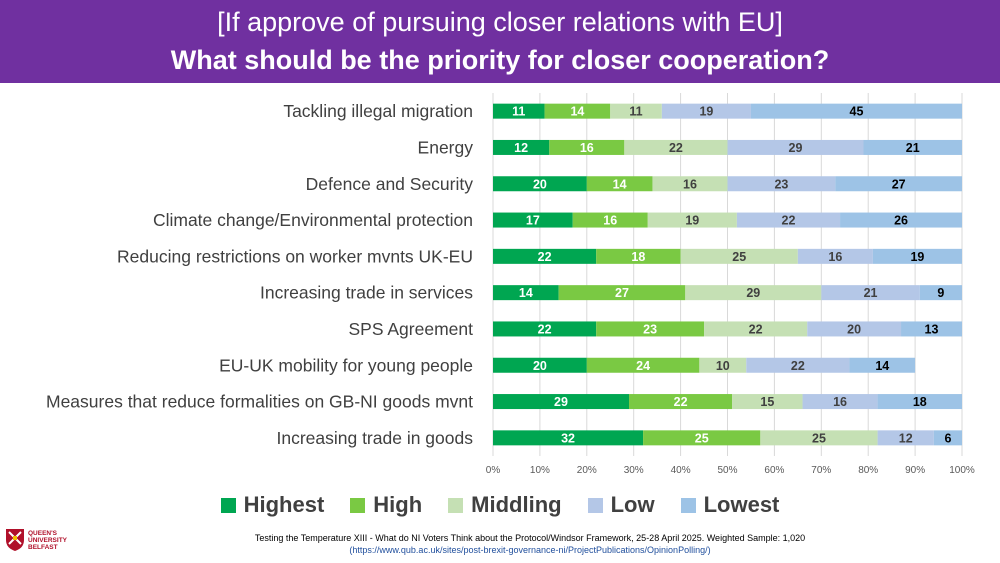  I want to click on data-label: 25, so click(819, 438).